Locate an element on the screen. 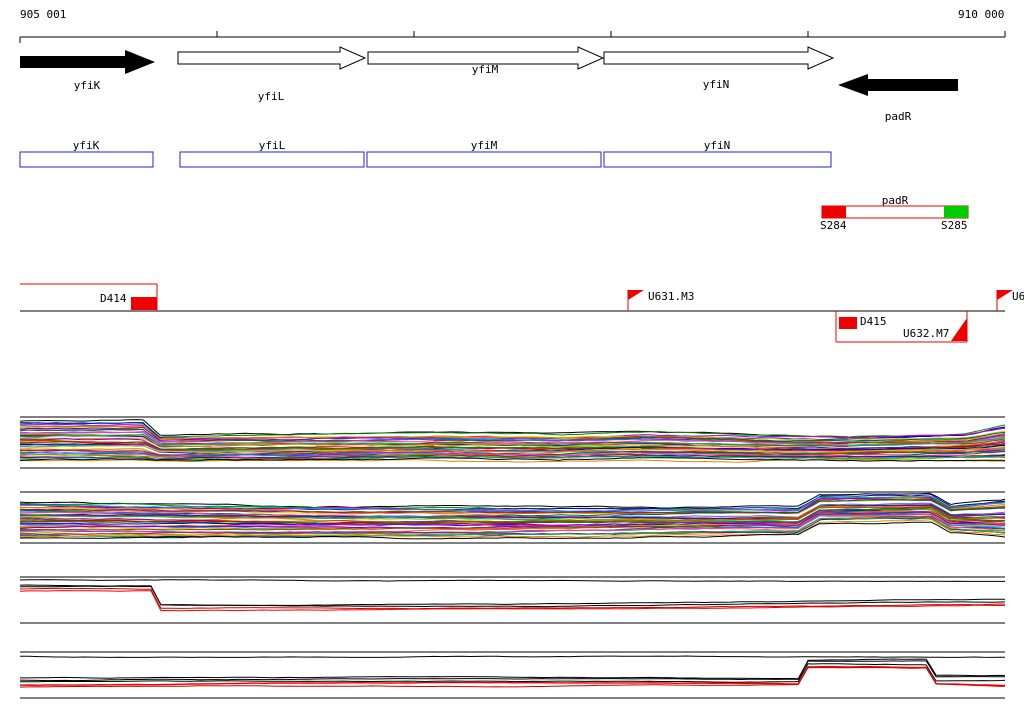  gene-arrow-yfiL is located at coordinates (272, 58).